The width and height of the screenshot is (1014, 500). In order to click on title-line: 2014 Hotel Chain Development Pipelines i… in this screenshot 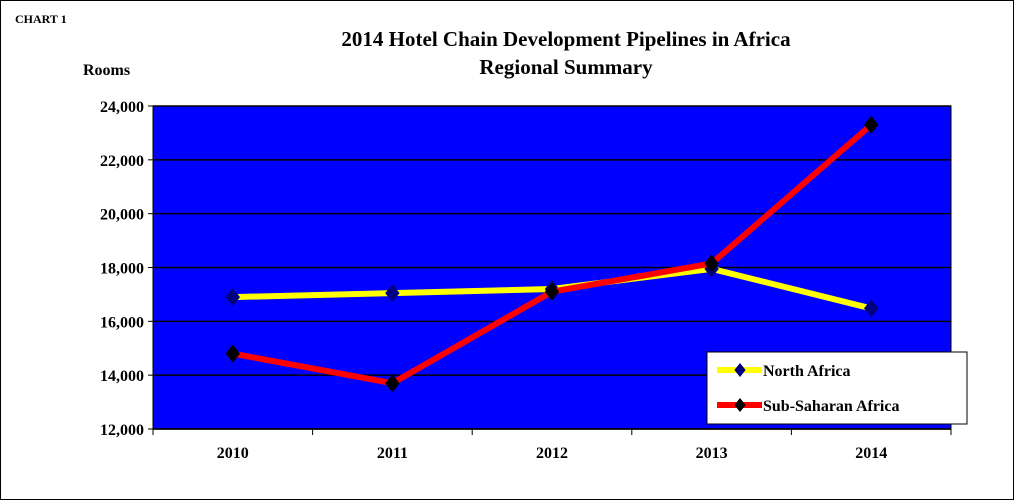, I will do `click(566, 39)`.